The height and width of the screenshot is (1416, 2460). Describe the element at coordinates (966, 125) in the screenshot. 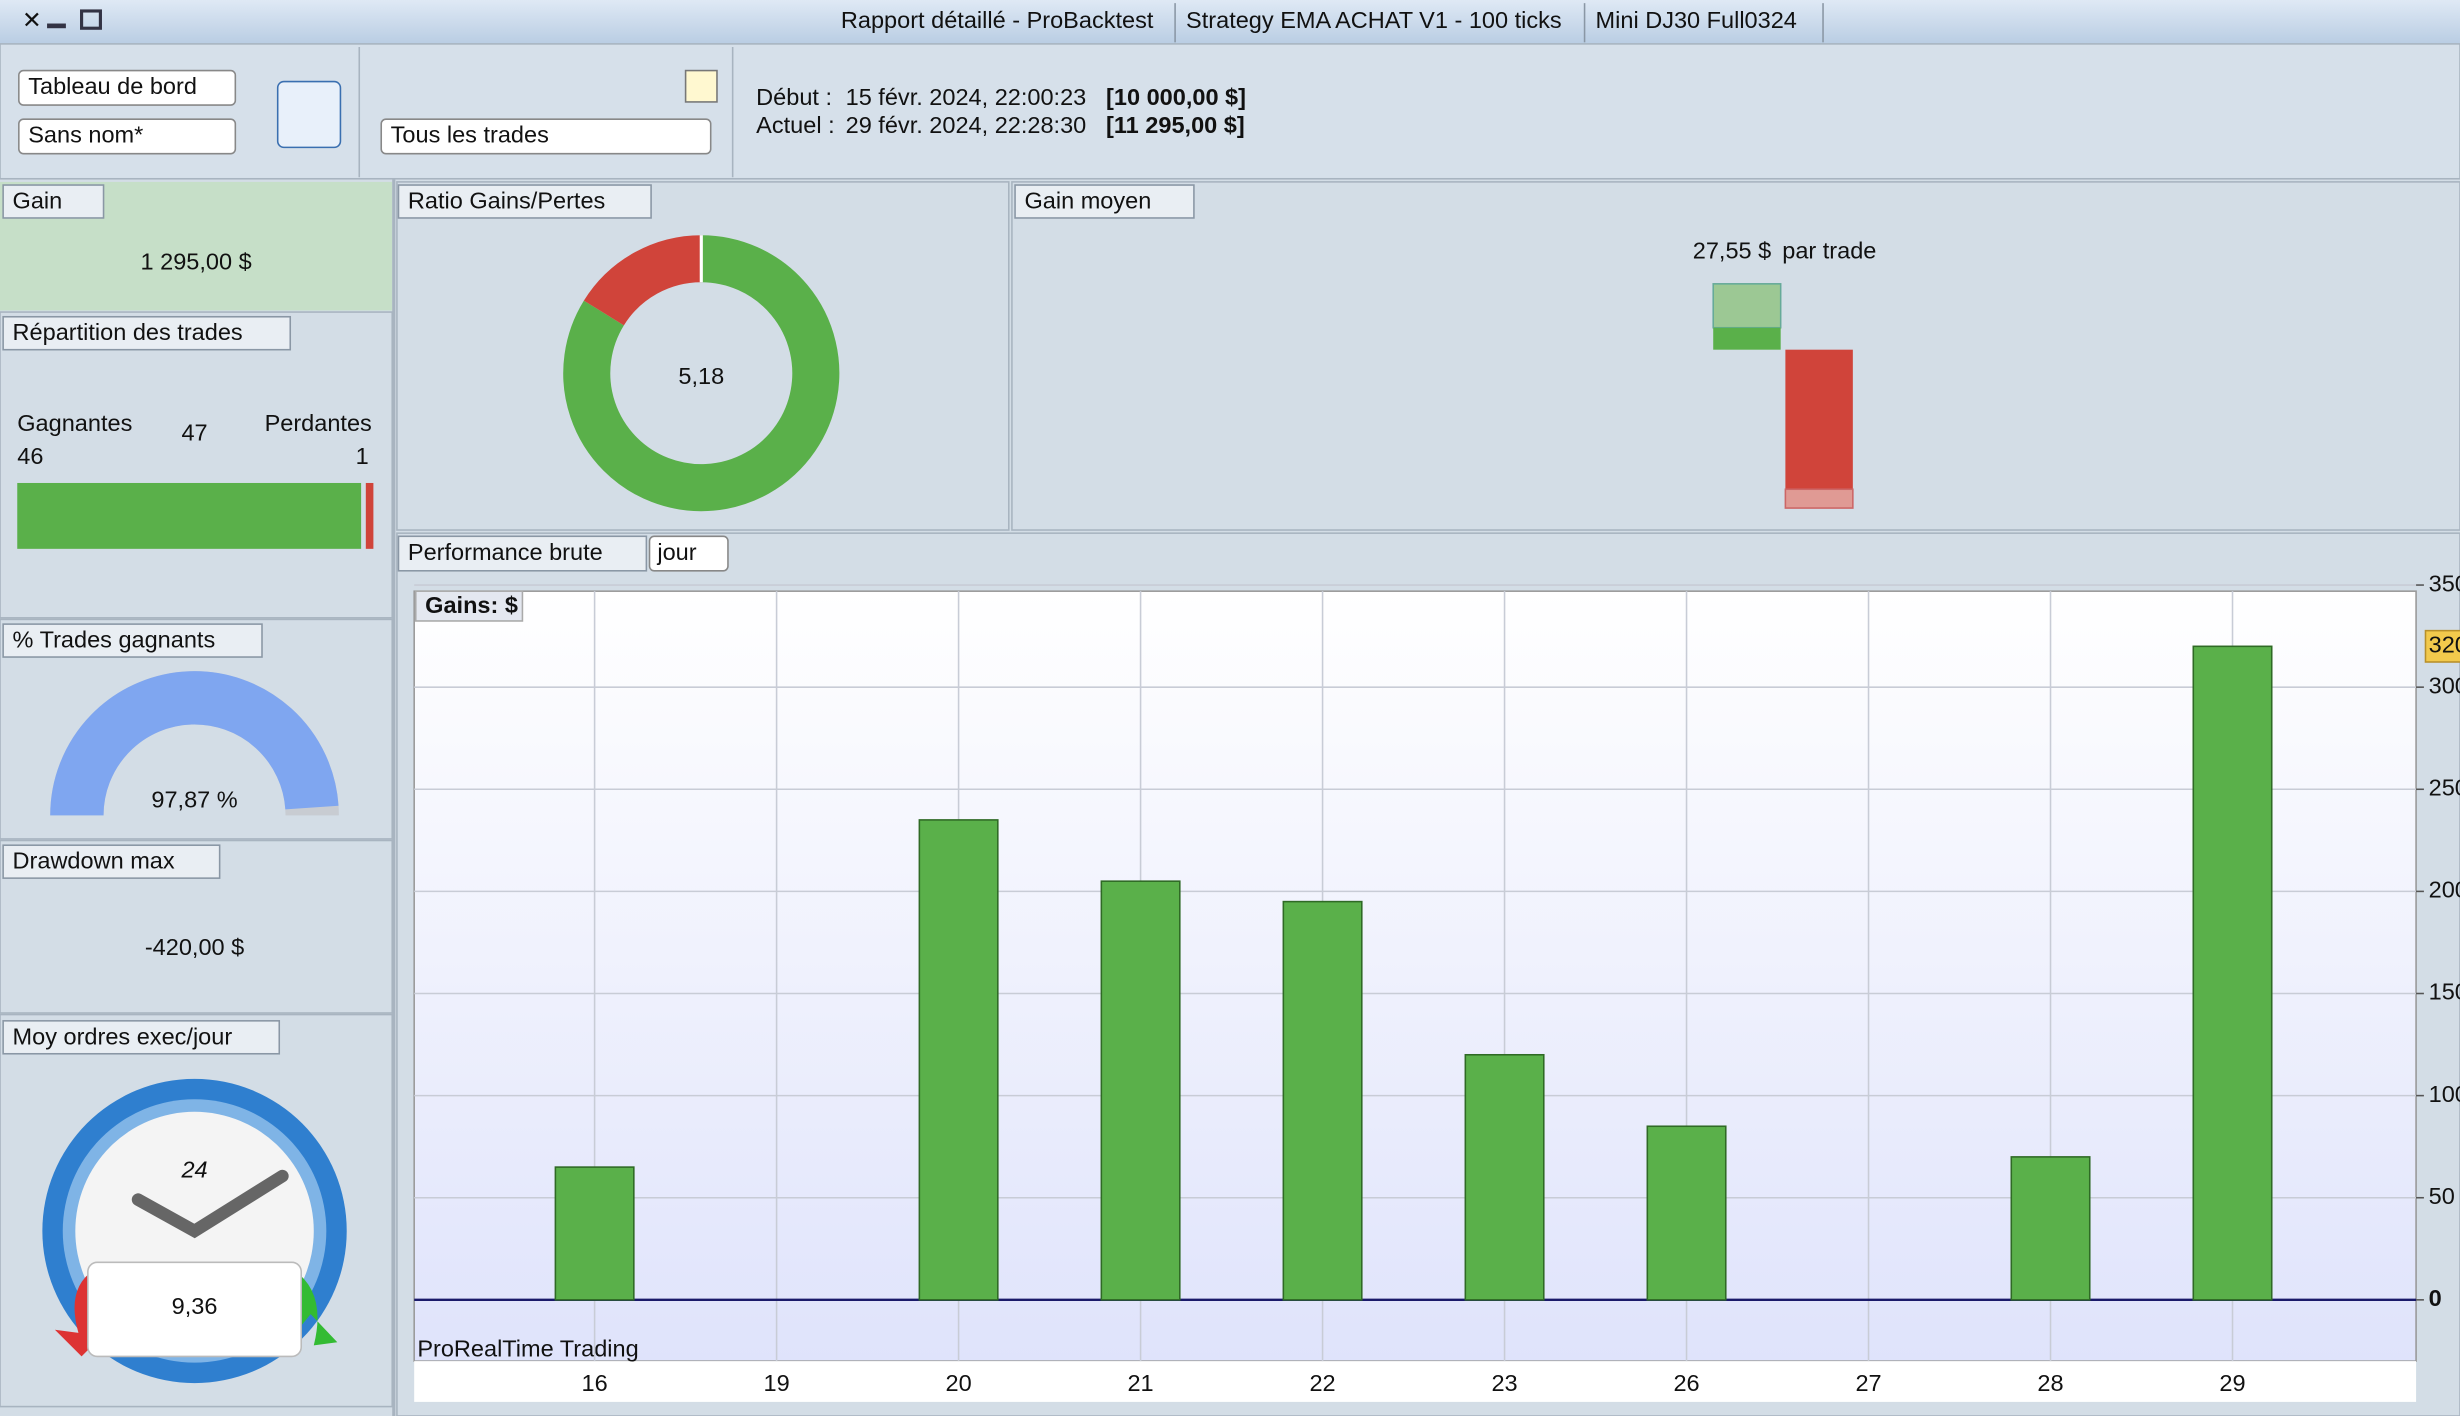

I see `current-date: 29 févr. 2024, 22:28:30` at that location.